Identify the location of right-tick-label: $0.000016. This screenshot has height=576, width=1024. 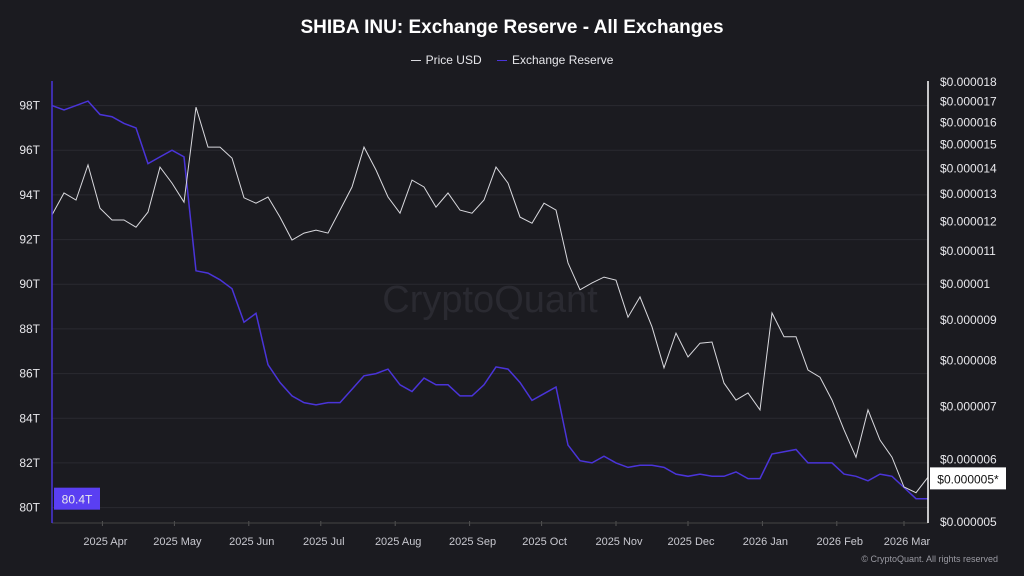
(968, 122).